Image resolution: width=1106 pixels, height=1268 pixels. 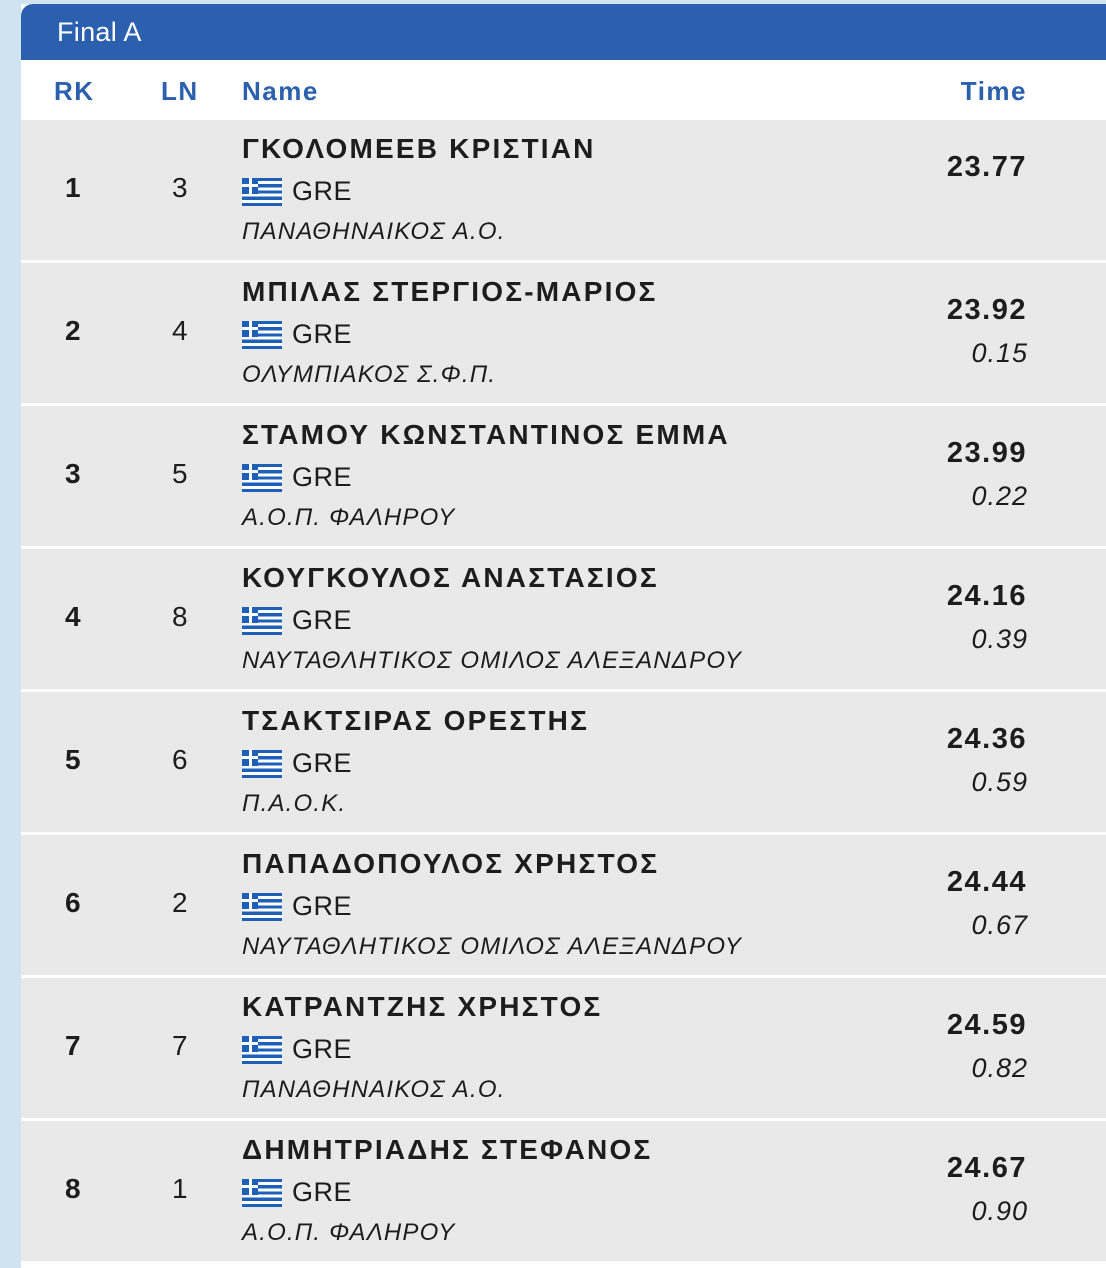 What do you see at coordinates (73, 473) in the screenshot?
I see `rank-cell: 3` at bounding box center [73, 473].